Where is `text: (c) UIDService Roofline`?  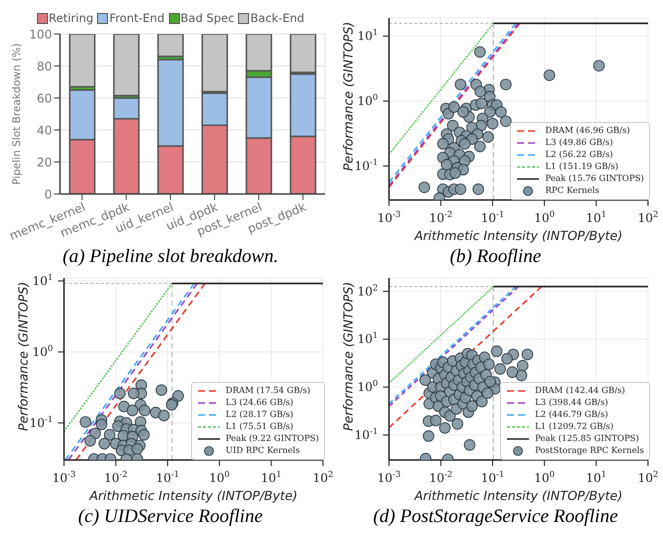
text: (c) UIDService Roofline is located at coordinates (170, 517).